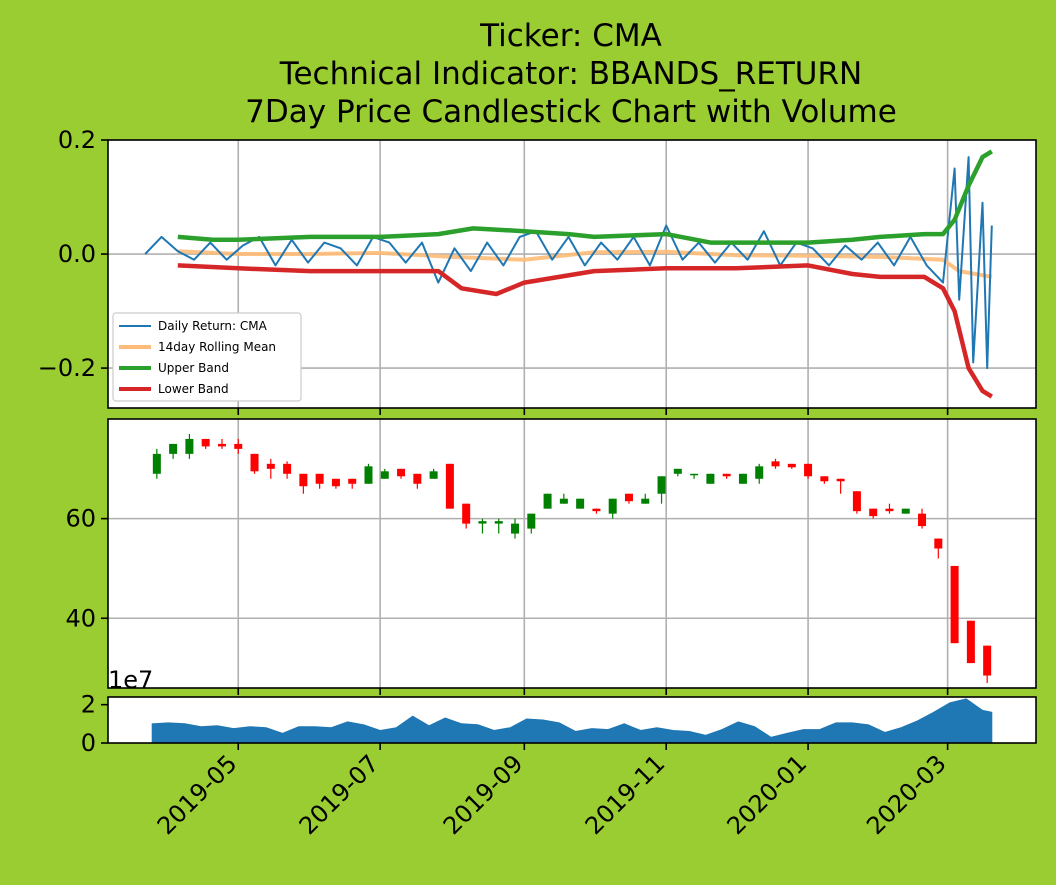 The image size is (1056, 885). What do you see at coordinates (80, 618) in the screenshot?
I see `price-y-tick-label: 40` at bounding box center [80, 618].